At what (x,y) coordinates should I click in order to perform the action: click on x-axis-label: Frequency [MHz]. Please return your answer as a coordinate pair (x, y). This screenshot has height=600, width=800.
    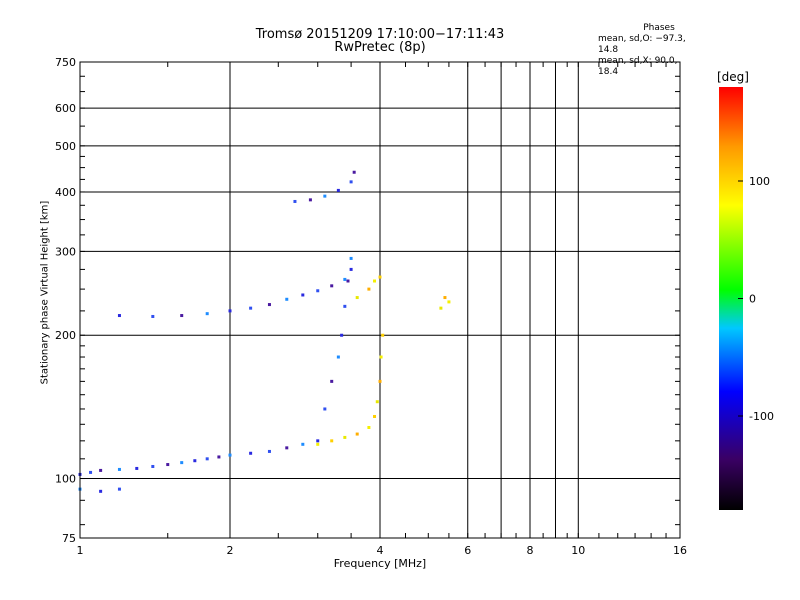
    Looking at the image, I should click on (380, 563).